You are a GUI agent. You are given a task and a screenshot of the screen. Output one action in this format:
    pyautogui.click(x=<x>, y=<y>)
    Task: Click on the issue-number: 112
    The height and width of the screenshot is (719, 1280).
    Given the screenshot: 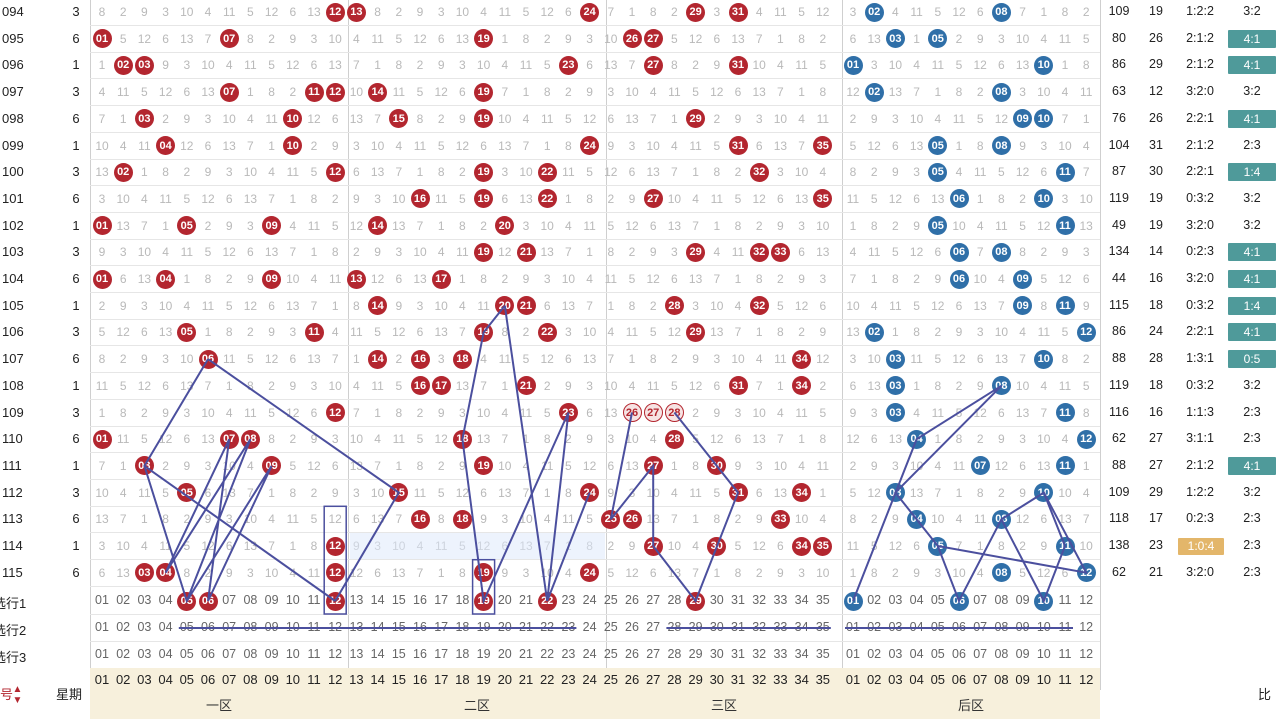 What is the action you would take?
    pyautogui.click(x=12, y=492)
    